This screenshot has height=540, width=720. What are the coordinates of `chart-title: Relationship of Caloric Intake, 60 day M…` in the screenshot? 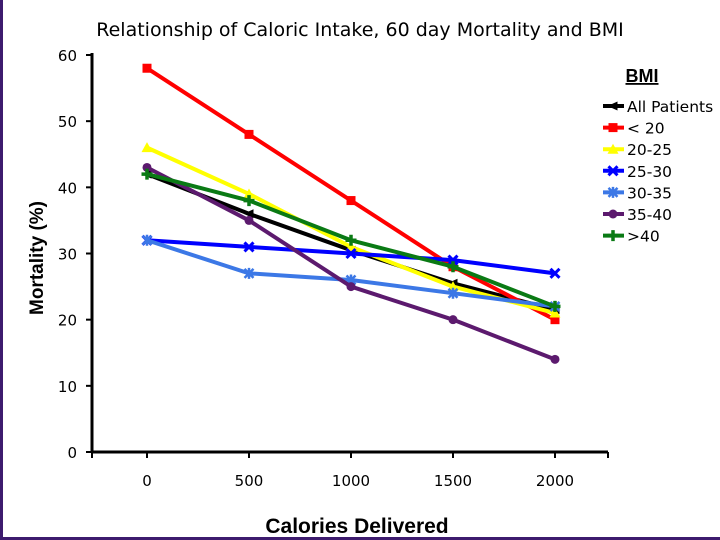 It's located at (359, 30).